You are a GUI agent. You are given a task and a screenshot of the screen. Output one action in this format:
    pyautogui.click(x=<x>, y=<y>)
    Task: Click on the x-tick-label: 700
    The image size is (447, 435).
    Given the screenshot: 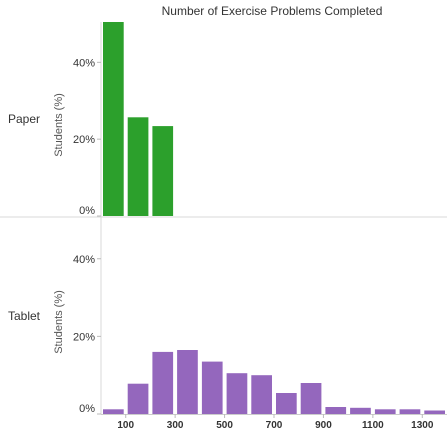 What is the action you would take?
    pyautogui.click(x=274, y=425)
    